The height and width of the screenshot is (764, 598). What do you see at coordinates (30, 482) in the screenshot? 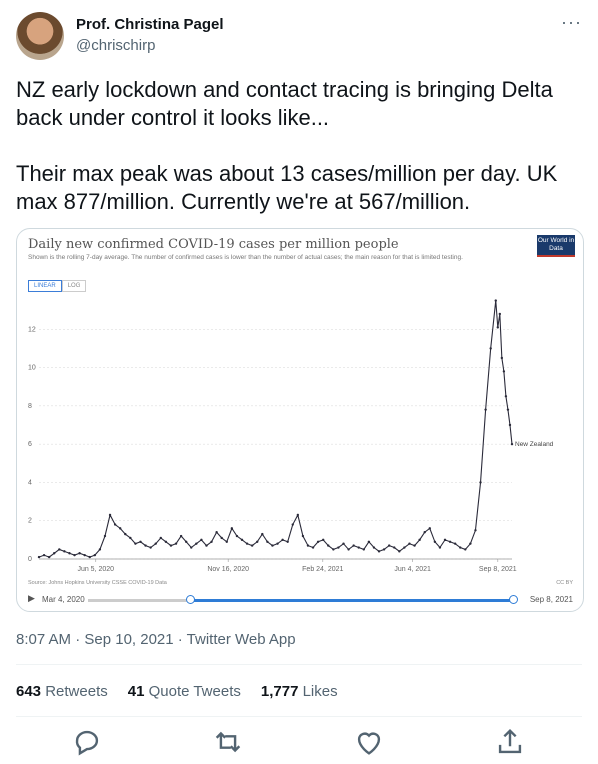
I see `y-tick-label: 4` at bounding box center [30, 482].